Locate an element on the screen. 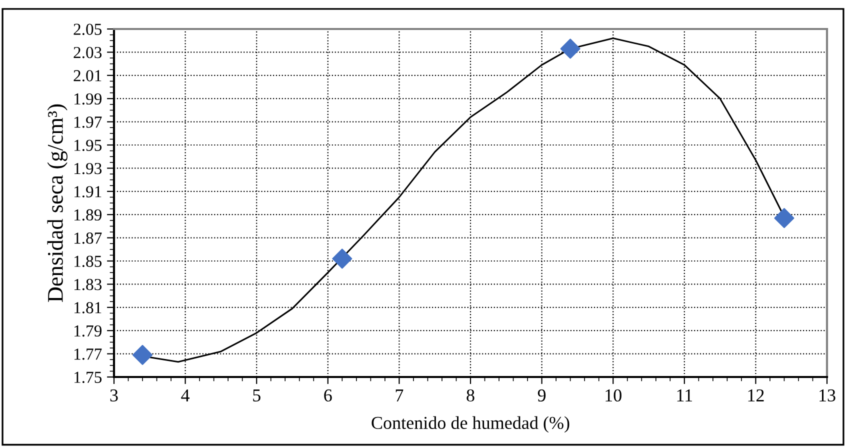  y-tick-label: 1.79 is located at coordinates (88, 331).